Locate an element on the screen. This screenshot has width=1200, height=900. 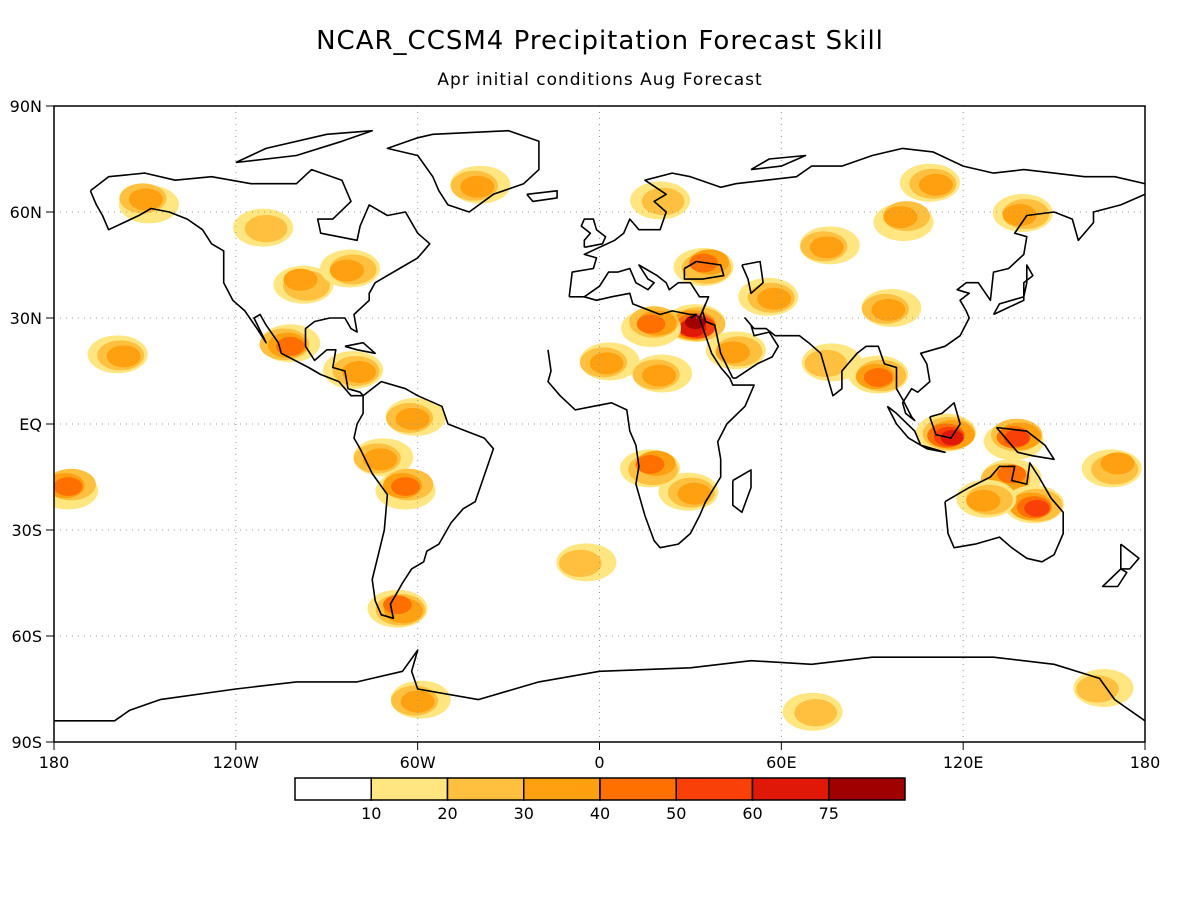
lat-tick-label: 30S is located at coordinates (26, 530).